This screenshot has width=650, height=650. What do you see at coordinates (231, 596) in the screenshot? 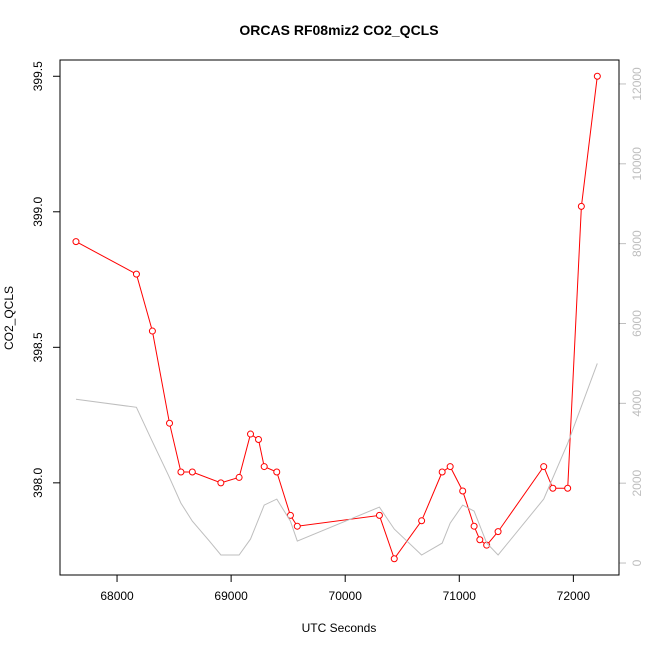
I see `x-tick-label: 69000` at bounding box center [231, 596].